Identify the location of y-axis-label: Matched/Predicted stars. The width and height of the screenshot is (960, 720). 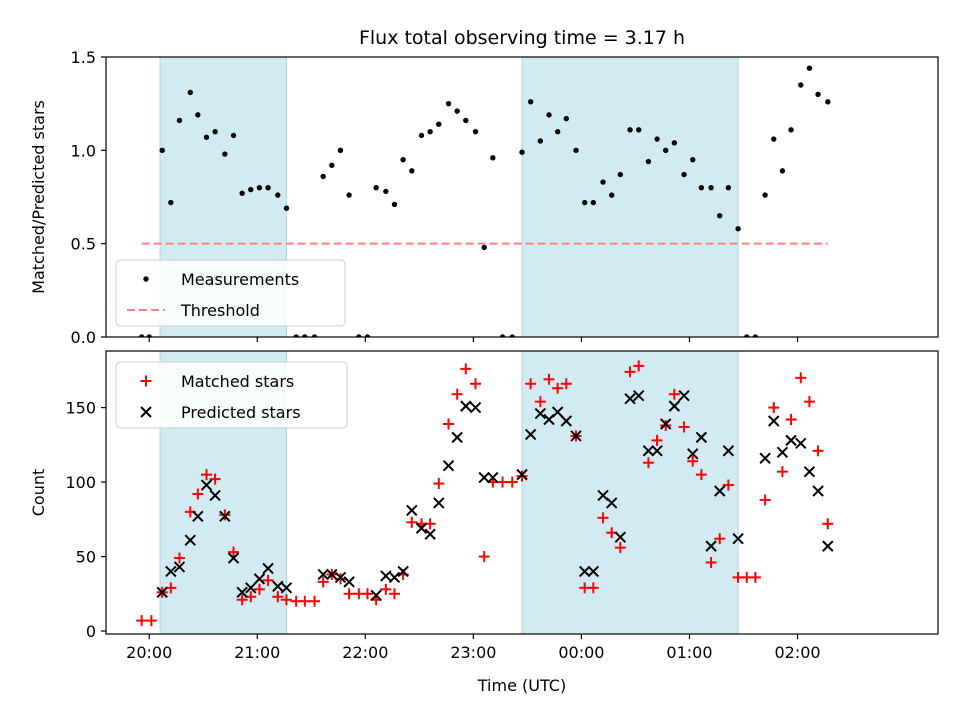
(38, 197).